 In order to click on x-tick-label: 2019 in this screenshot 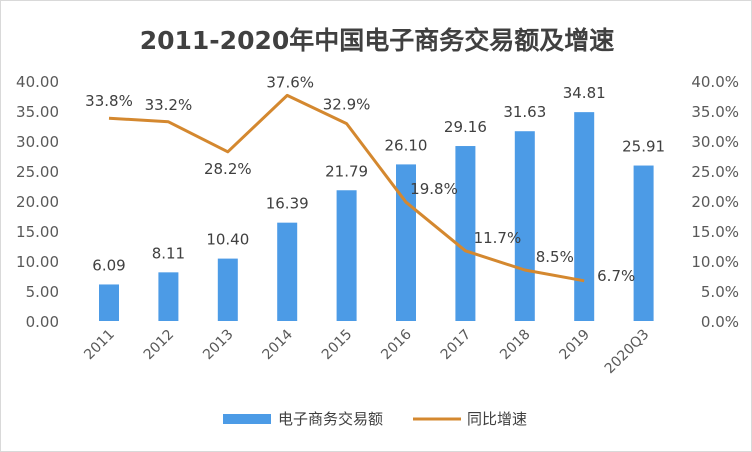, I will do `click(575, 345)`.